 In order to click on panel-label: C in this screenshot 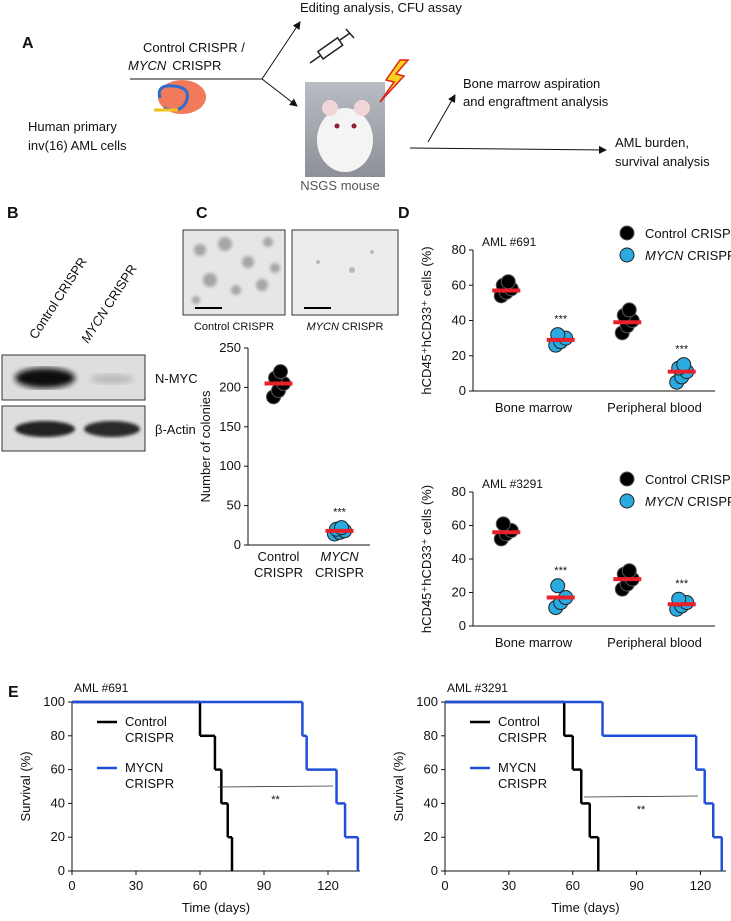, I will do `click(202, 213)`.